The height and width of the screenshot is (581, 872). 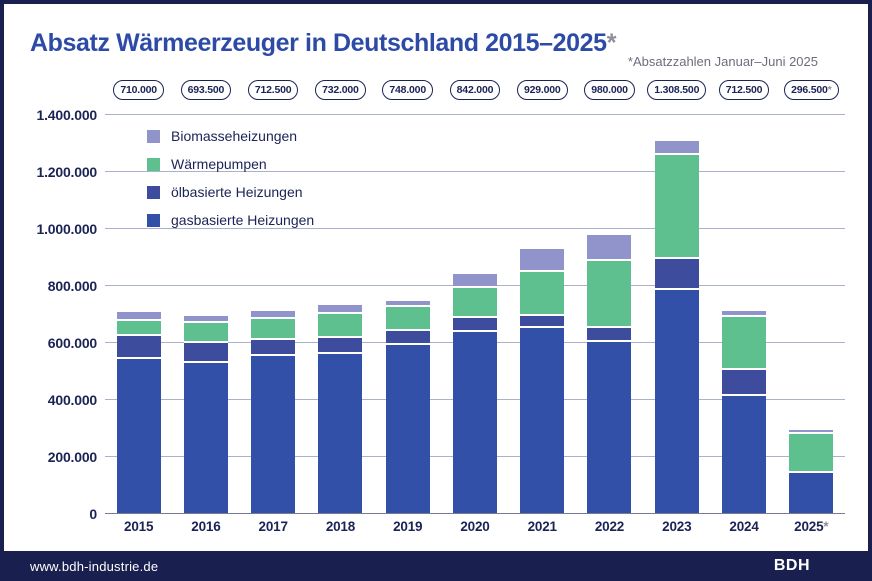 What do you see at coordinates (206, 526) in the screenshot?
I see `x-axis-label-2016: 2016` at bounding box center [206, 526].